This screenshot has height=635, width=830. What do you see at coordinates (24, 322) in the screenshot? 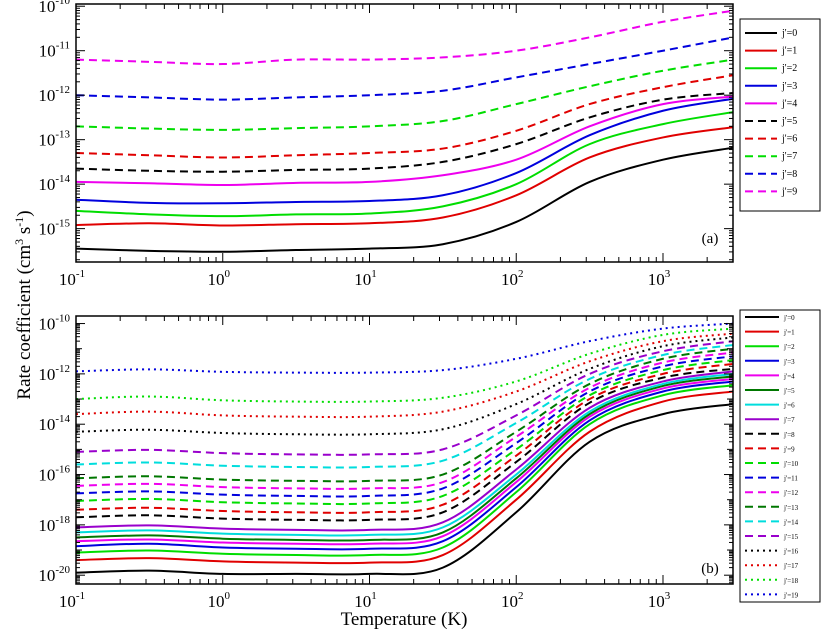
I see `y-axis-label-base: Rate coefficient (cm` at bounding box center [24, 322].